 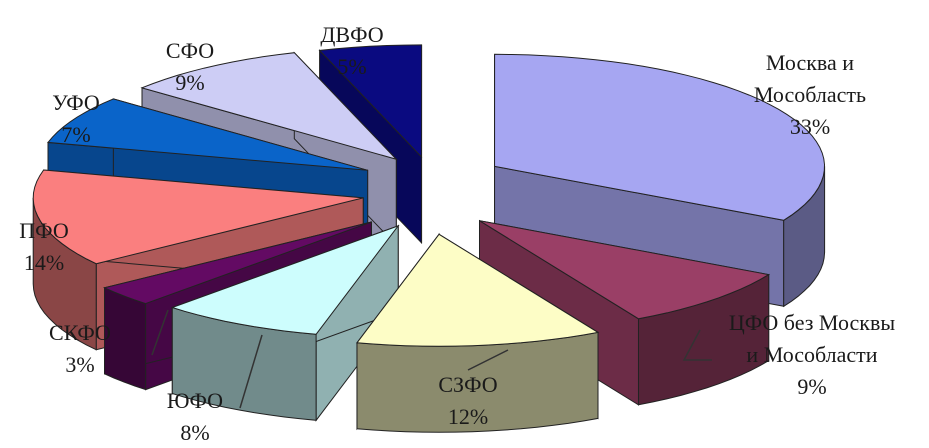 I want to click on slice-label-2: ЦФО без Москвы и Мособласти 9%, so click(x=812, y=354).